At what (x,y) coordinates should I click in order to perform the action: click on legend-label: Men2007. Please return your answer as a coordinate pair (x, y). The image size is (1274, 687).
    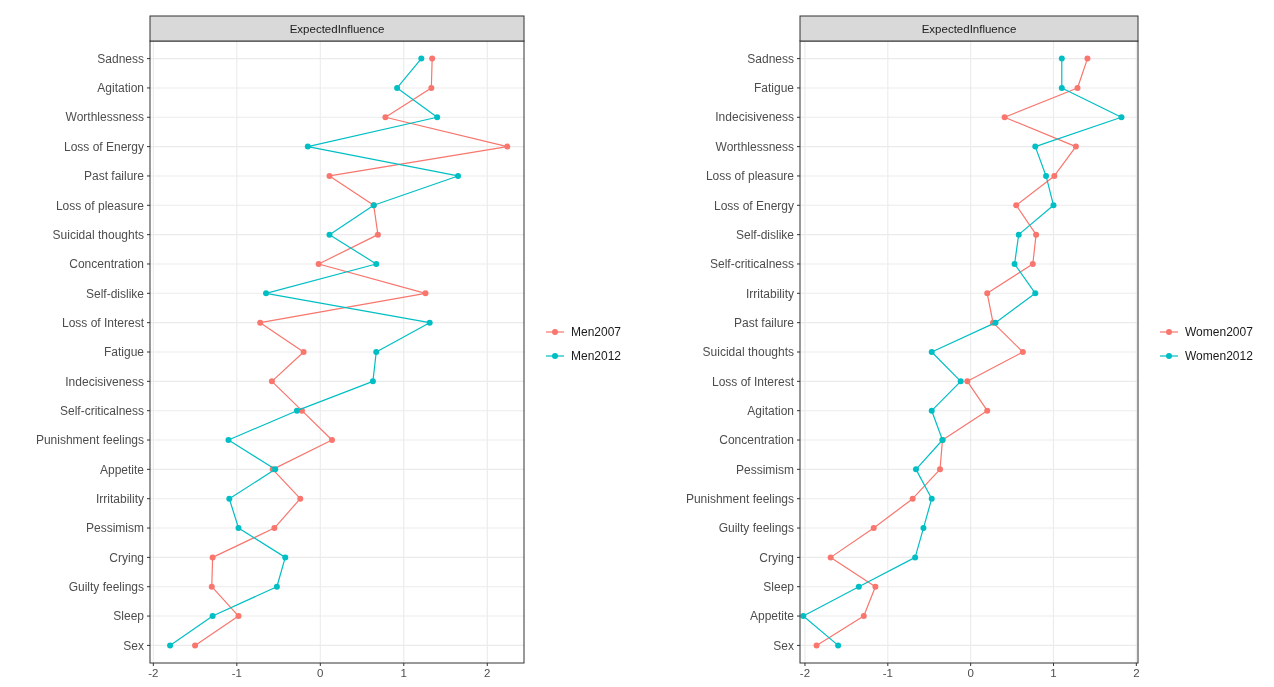
    Looking at the image, I should click on (596, 332).